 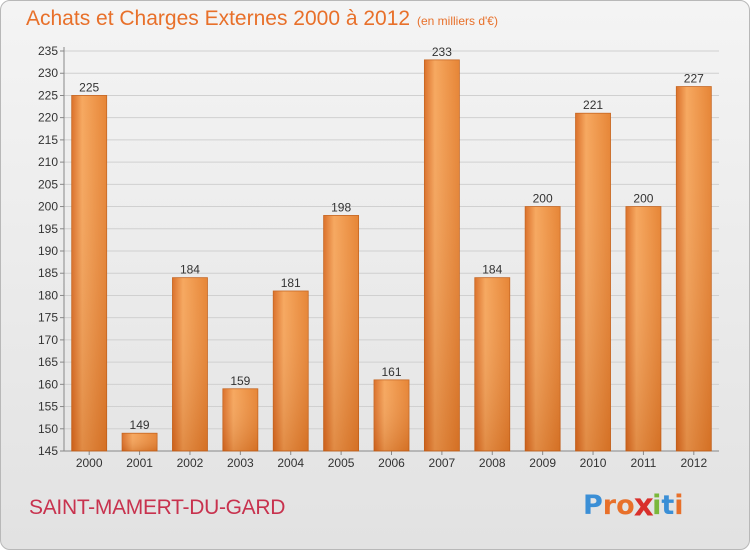 I want to click on y-tick-label: 190, so click(x=48, y=251).